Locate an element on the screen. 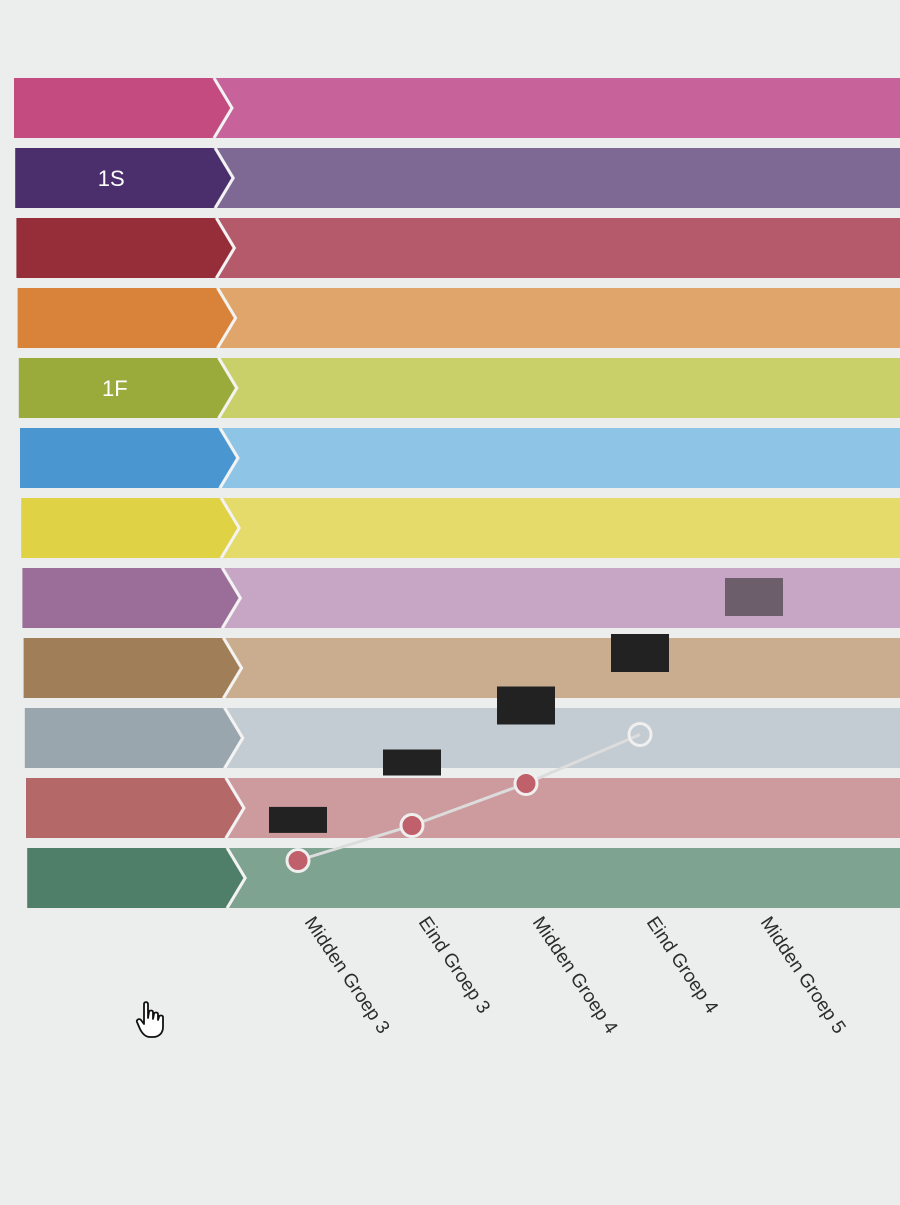 The width and height of the screenshot is (900, 1205). x-tick-label: Midden Groep 4 is located at coordinates (575, 975).